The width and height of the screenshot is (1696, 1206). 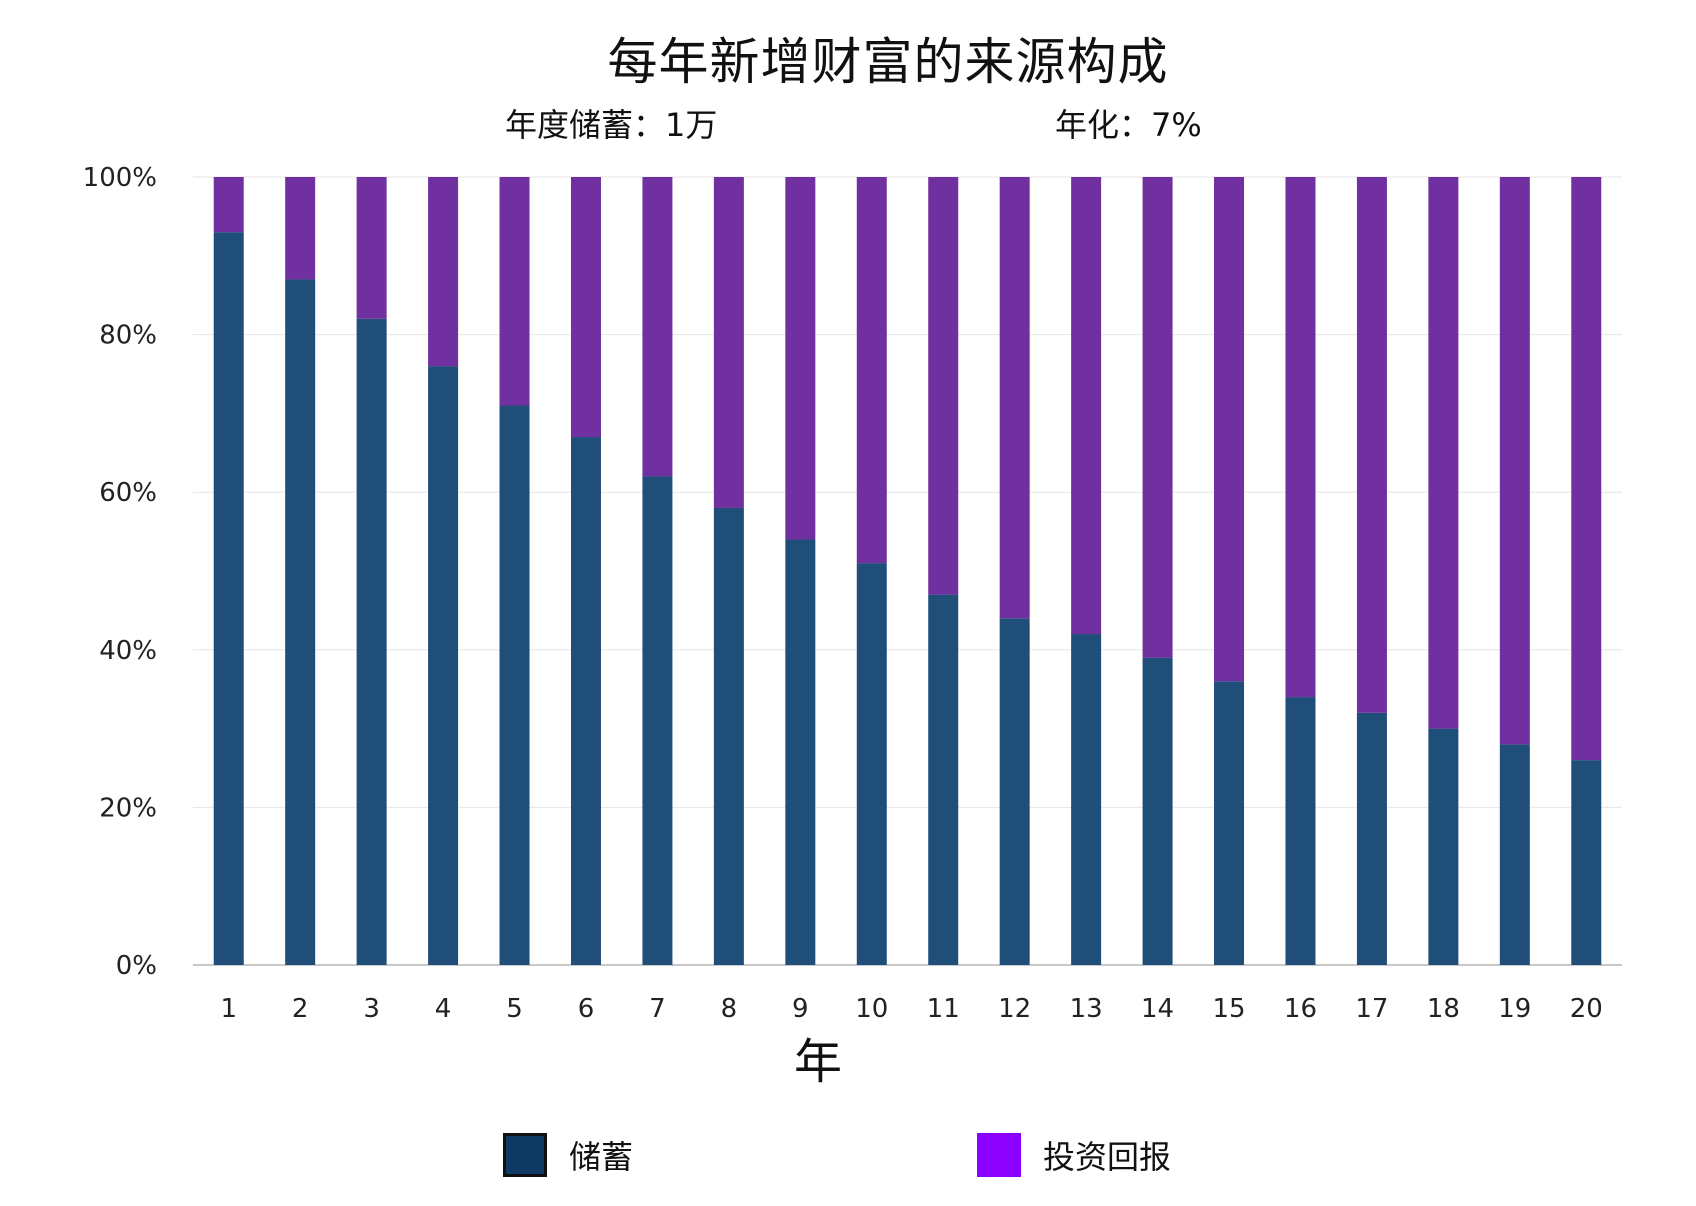 I want to click on x-tick-label: 4, so click(x=443, y=1009).